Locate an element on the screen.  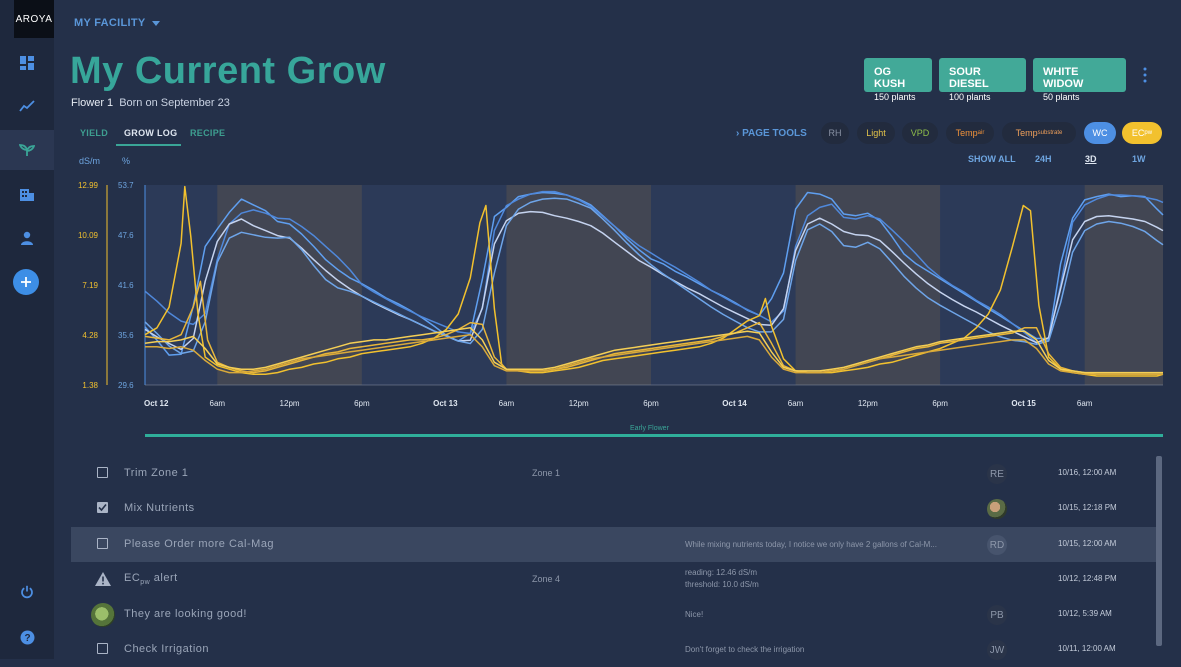
dashboard-nav-button is located at coordinates (27, 63).